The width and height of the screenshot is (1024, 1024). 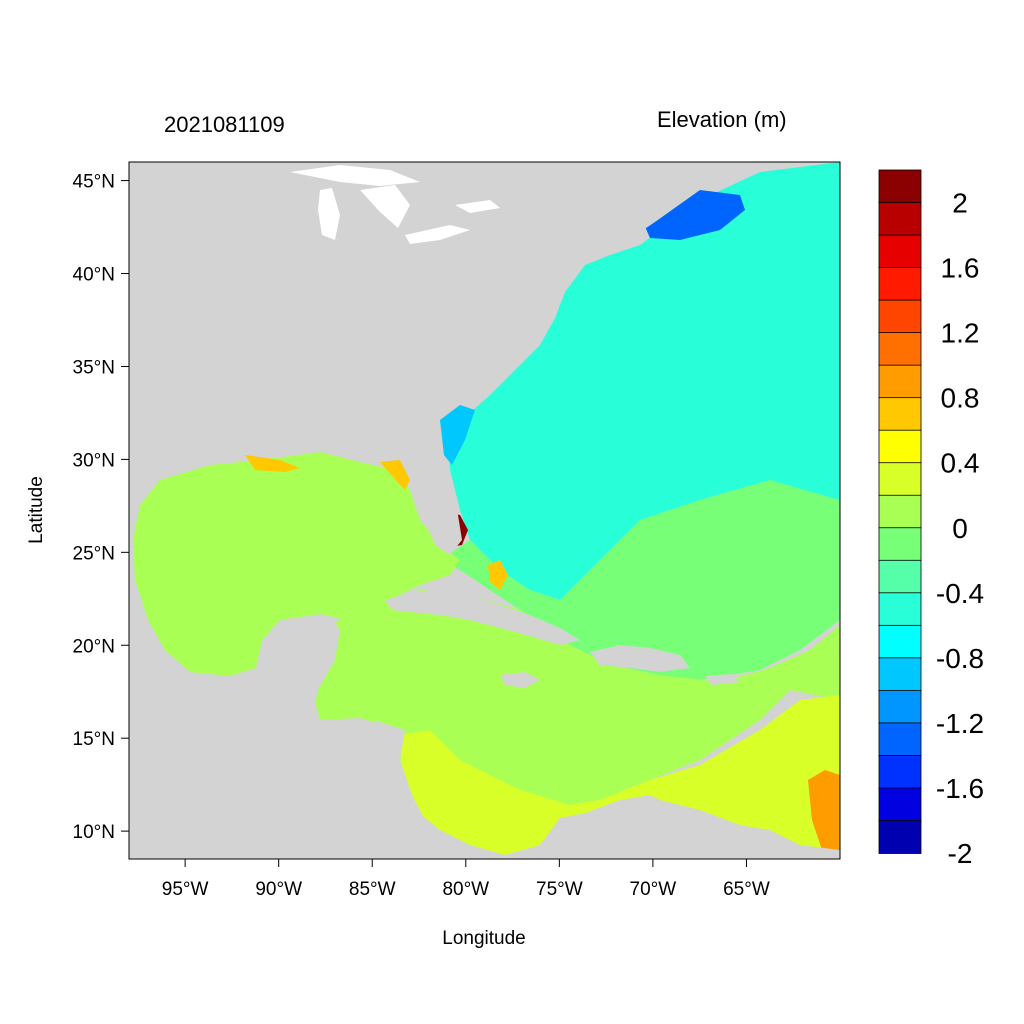 What do you see at coordinates (746, 889) in the screenshot?
I see `x-tick-label: 65°W` at bounding box center [746, 889].